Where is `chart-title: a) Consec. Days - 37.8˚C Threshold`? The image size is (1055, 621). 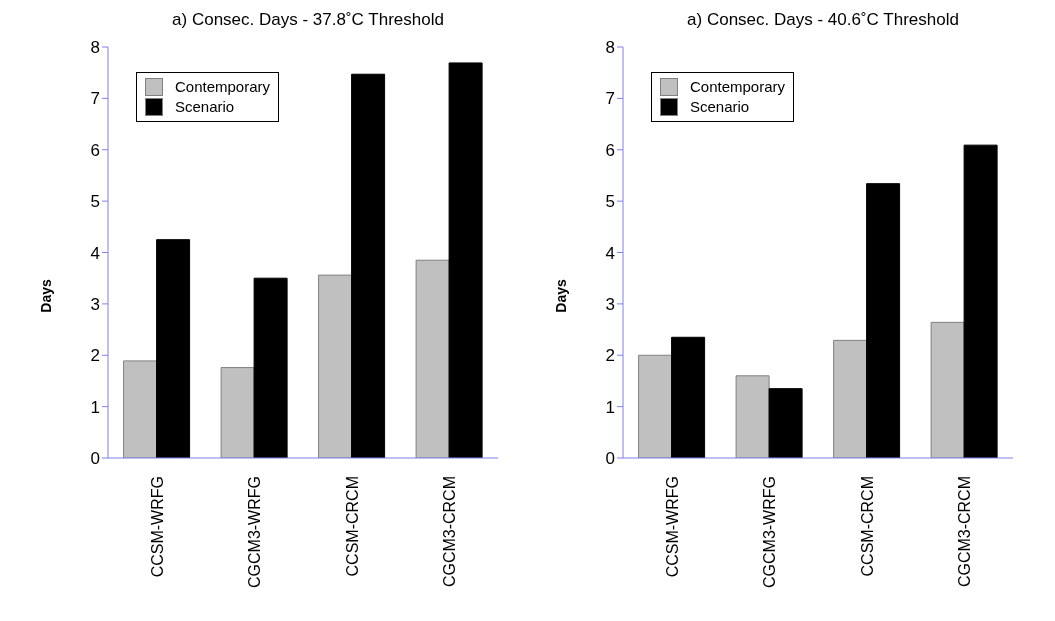 chart-title: a) Consec. Days - 37.8˚C Threshold is located at coordinates (308, 20).